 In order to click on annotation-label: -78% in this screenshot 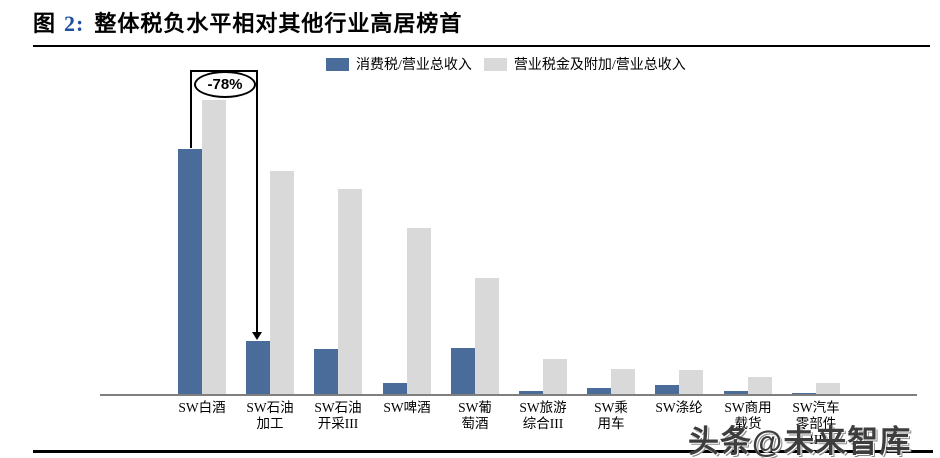, I will do `click(225, 84)`.